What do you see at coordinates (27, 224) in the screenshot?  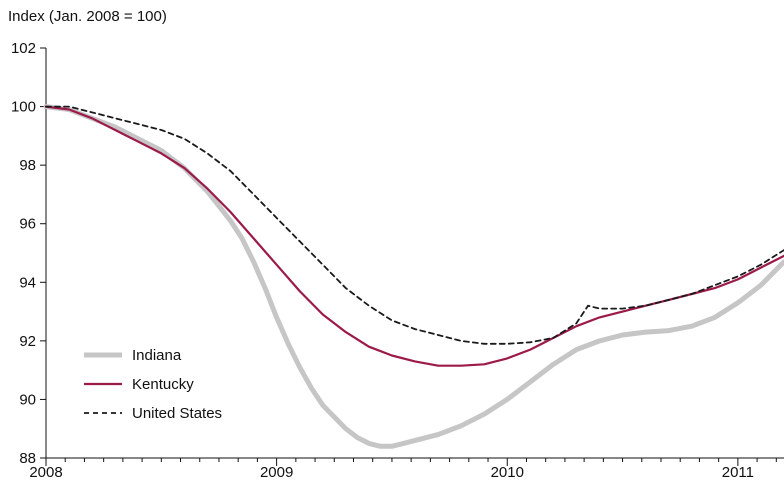 I see `y-tick-label: 96` at bounding box center [27, 224].